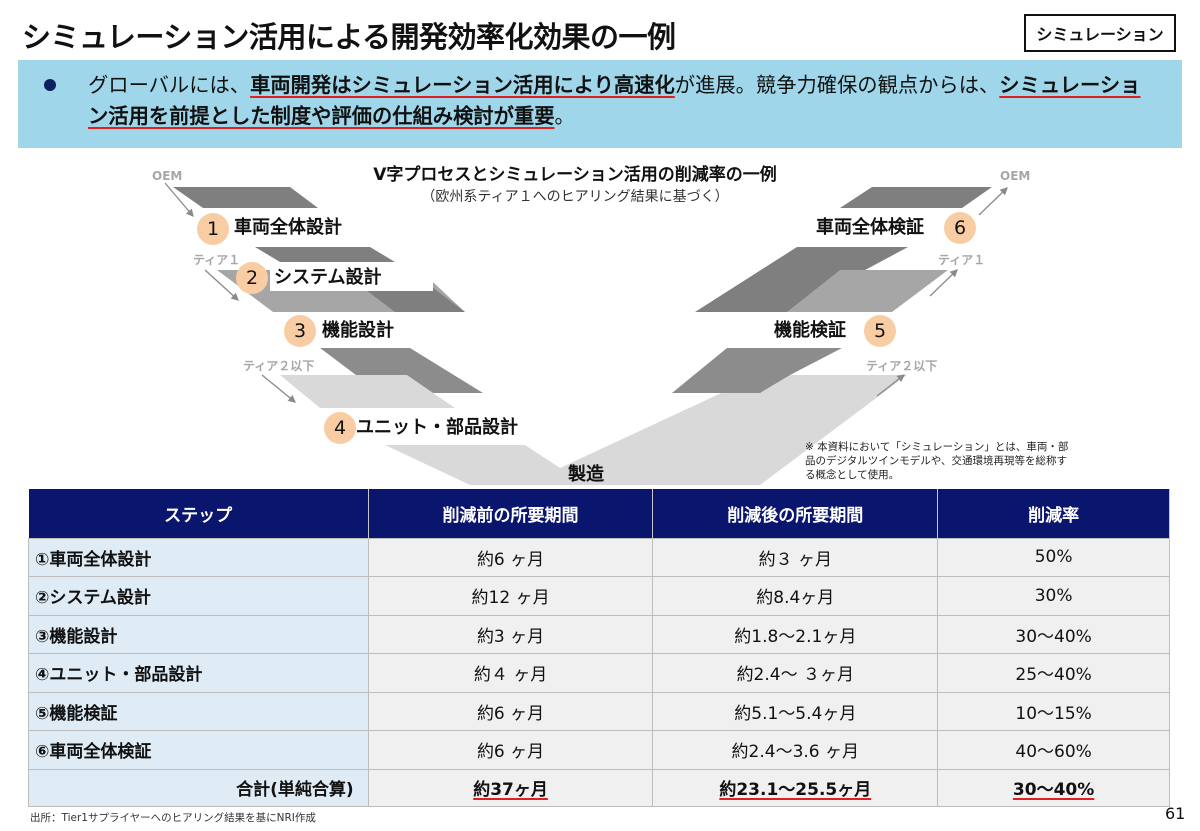 The height and width of the screenshot is (831, 1200). Describe the element at coordinates (169, 85) in the screenshot. I see `summary-segment: グローバルには、` at that location.